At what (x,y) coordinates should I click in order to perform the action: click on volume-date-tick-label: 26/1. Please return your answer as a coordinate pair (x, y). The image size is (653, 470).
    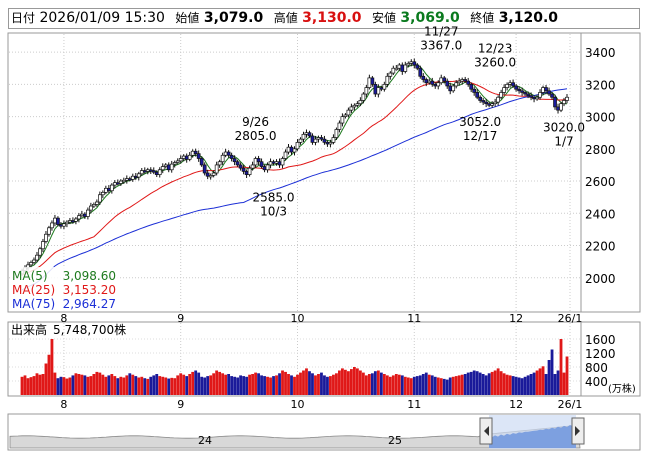
    Looking at the image, I should click on (570, 404).